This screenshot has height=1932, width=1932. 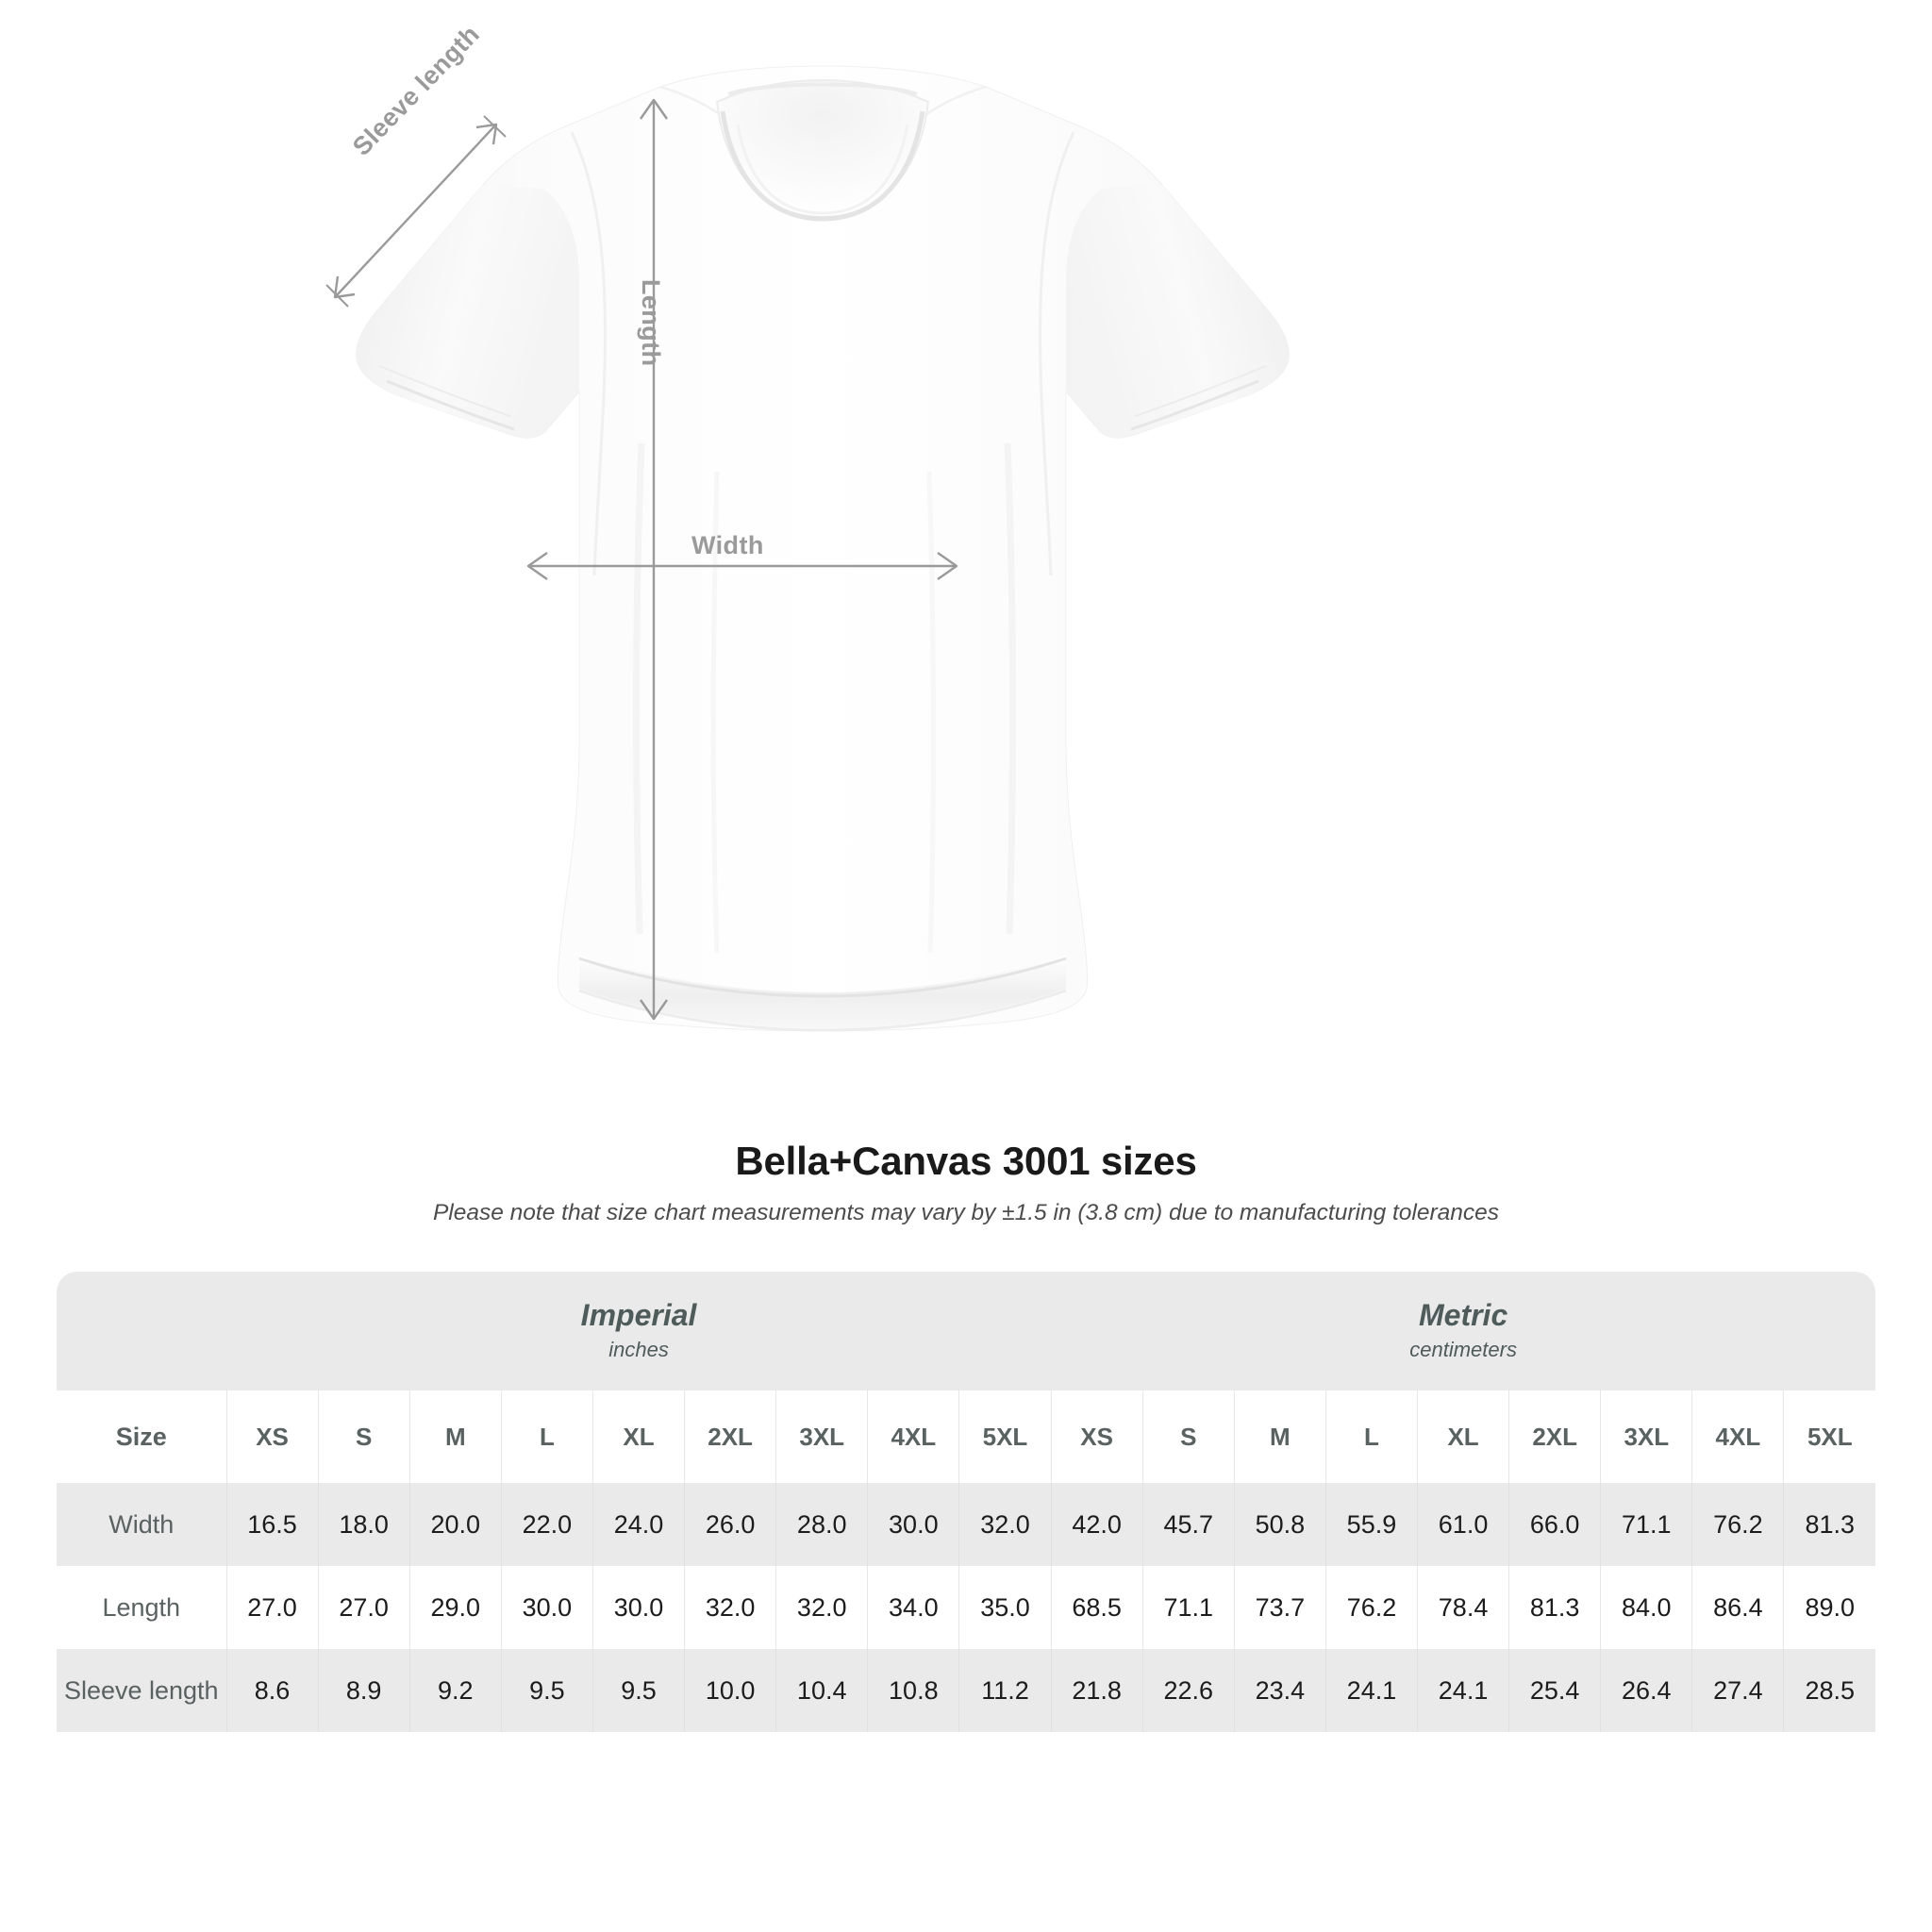 What do you see at coordinates (456, 1525) in the screenshot?
I see `measurement-cell: 20.0` at bounding box center [456, 1525].